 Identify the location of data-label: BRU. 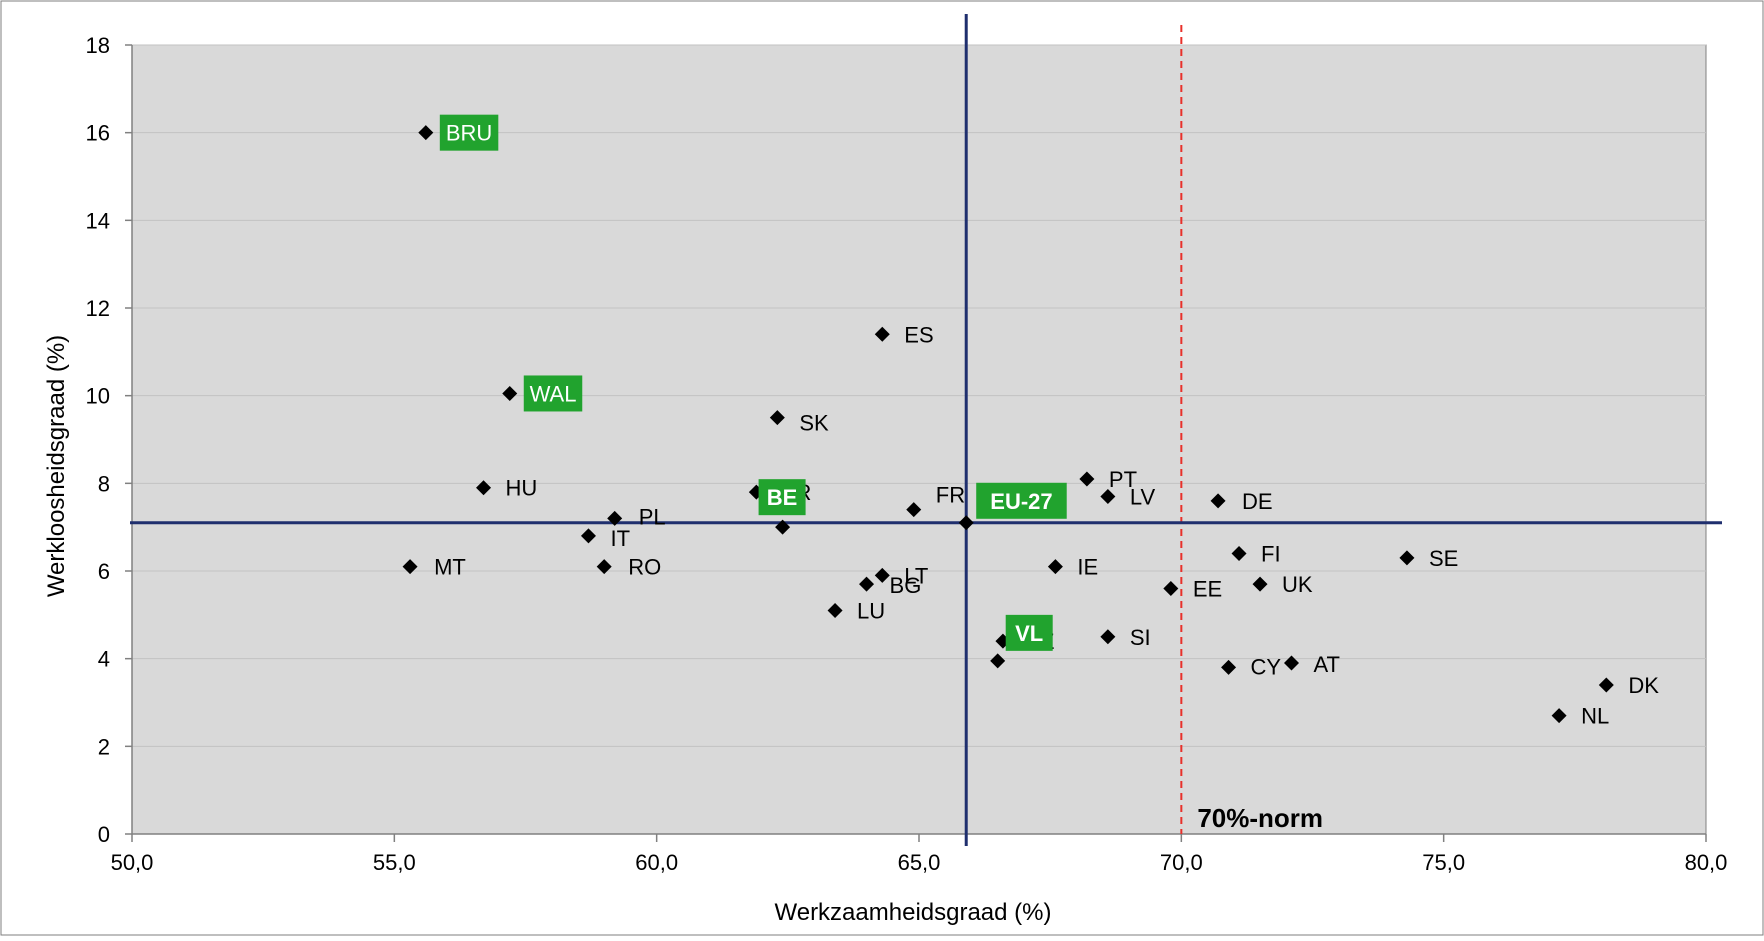
(469, 133).